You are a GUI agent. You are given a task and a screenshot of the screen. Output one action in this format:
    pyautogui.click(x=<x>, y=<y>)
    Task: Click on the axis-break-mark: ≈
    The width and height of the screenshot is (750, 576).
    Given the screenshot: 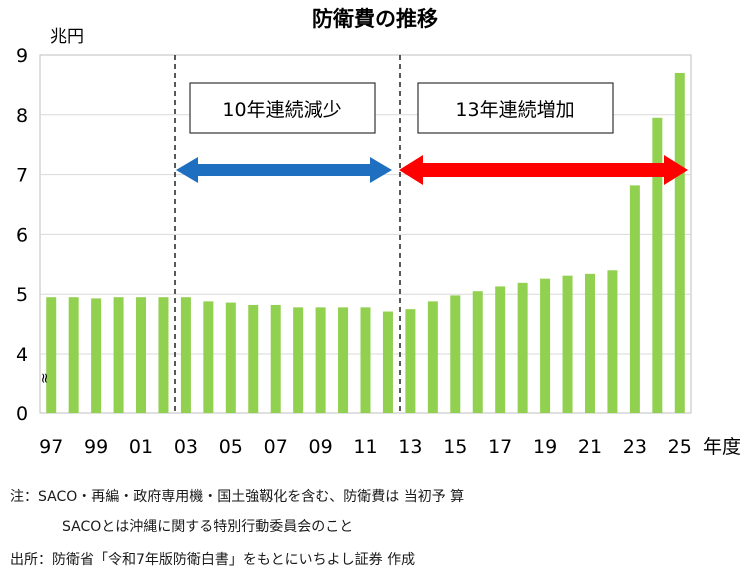 What is the action you would take?
    pyautogui.click(x=45, y=378)
    